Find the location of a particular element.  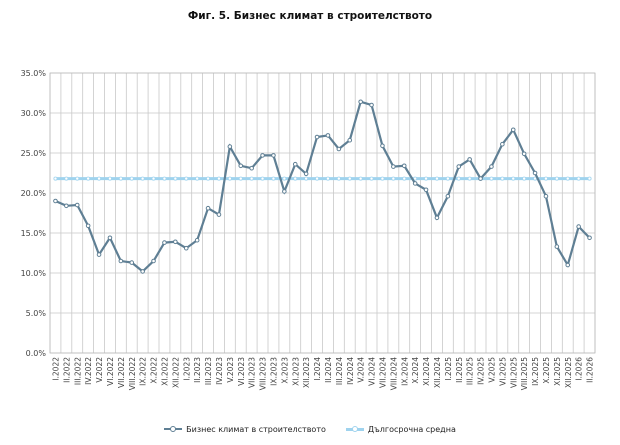

legend-label-business-climate: Бизнес климат в строителството is located at coordinates (256, 429).